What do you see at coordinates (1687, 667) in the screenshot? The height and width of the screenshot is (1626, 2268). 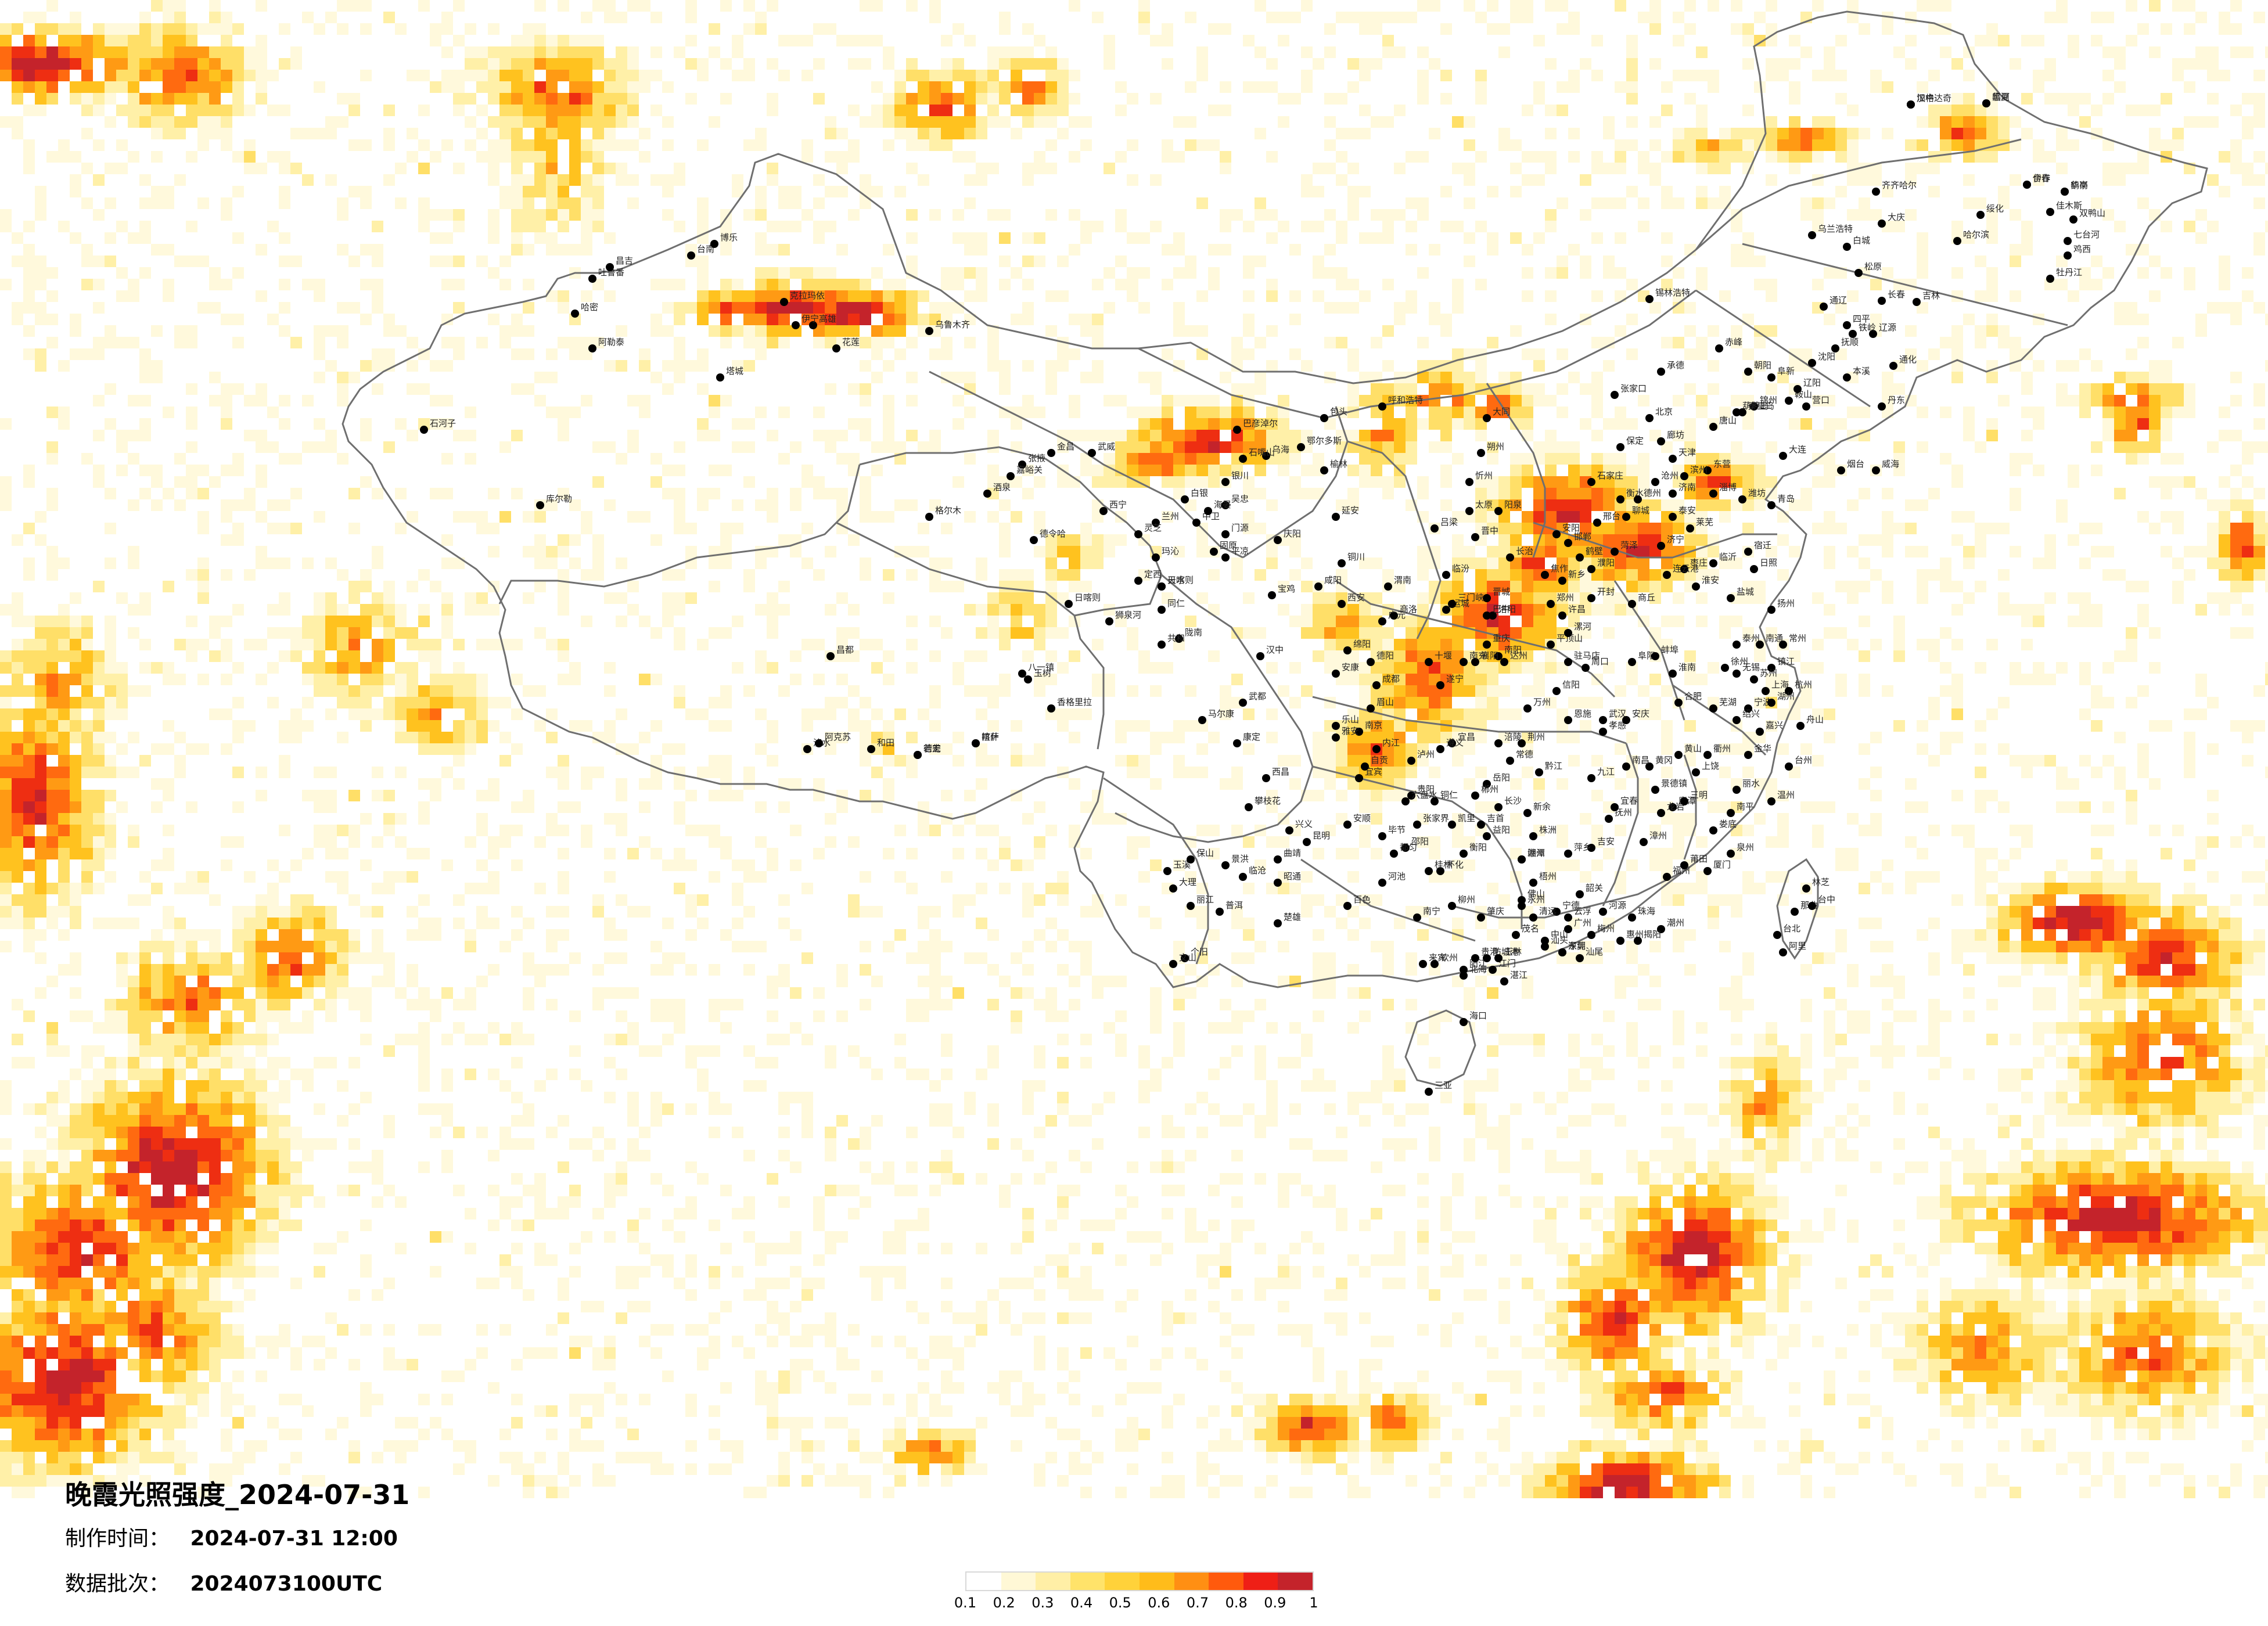 I see `city-label: 淮南` at bounding box center [1687, 667].